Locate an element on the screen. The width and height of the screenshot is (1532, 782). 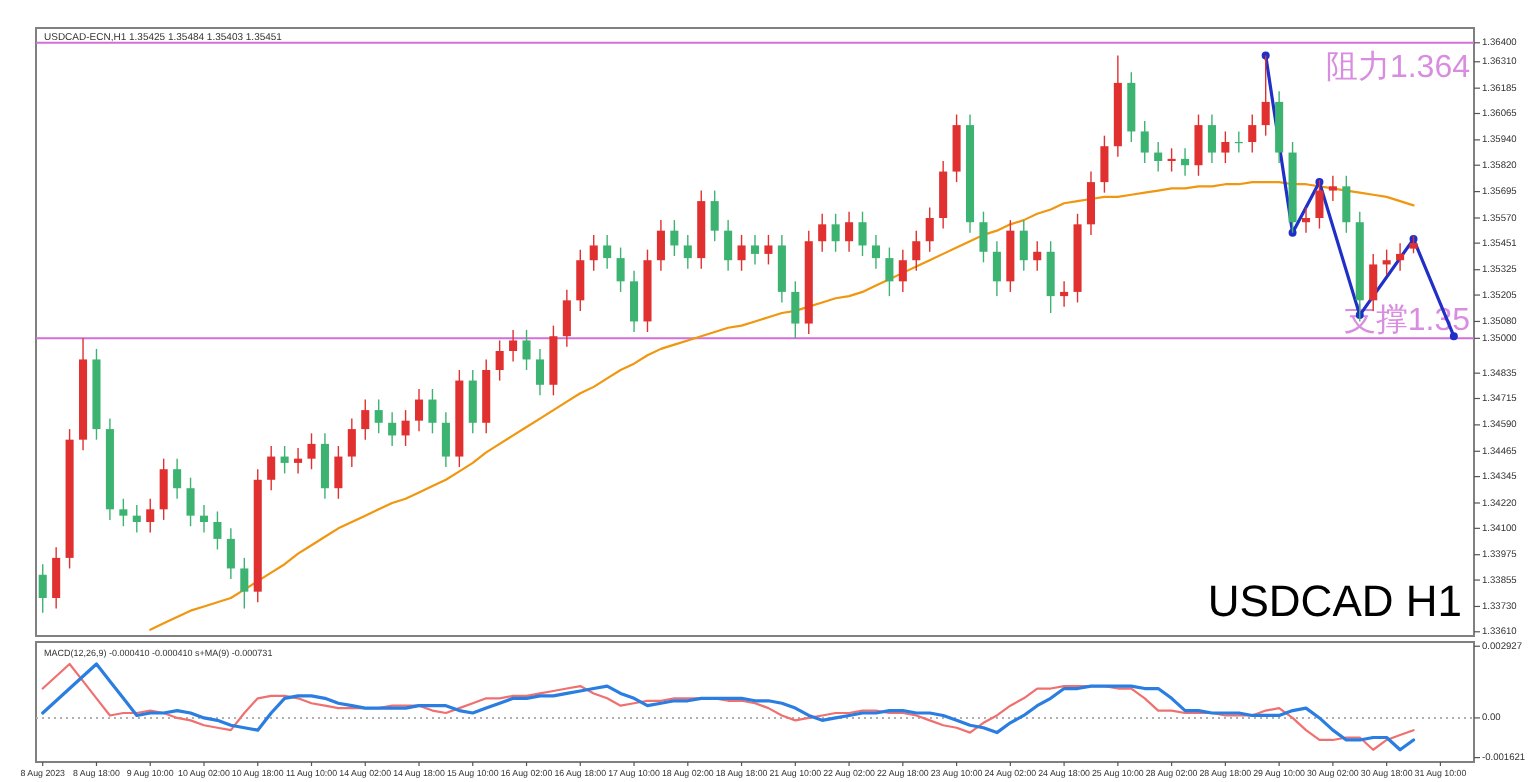
ref-line-label: 阻力1.364 is located at coordinates (1398, 66).